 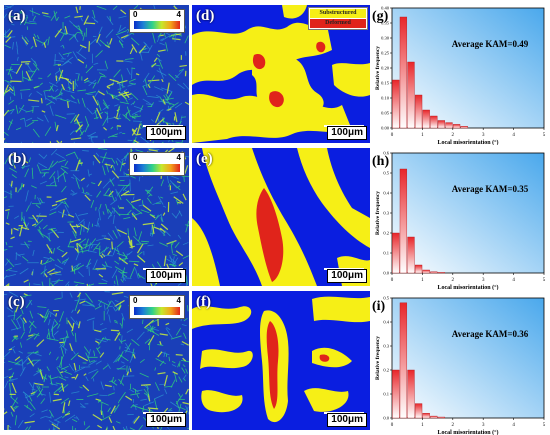 What do you see at coordinates (157, 168) in the screenshot?
I see `cbar-gradient-b` at bounding box center [157, 168].